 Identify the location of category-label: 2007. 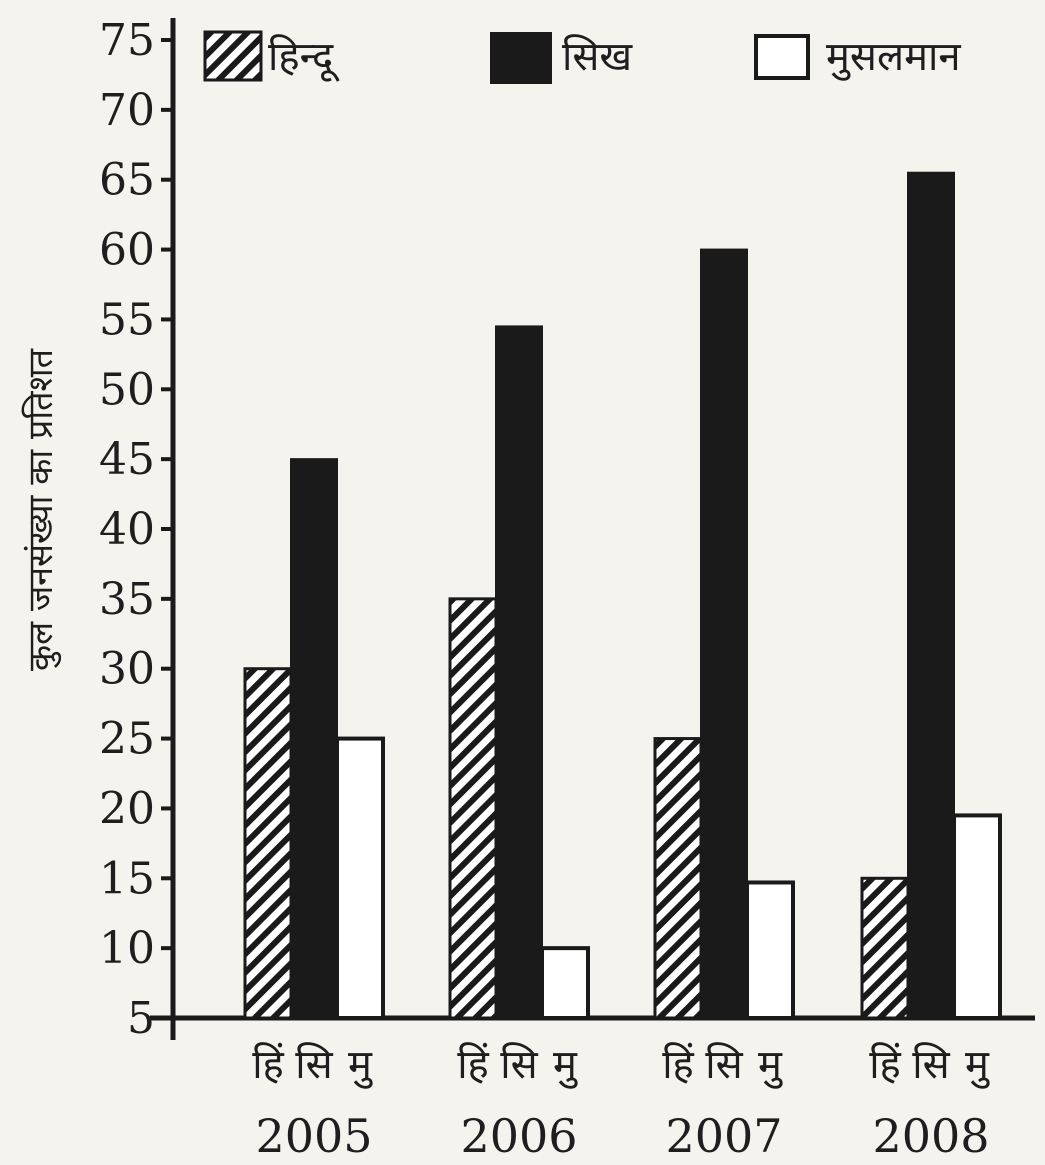
(723, 1136).